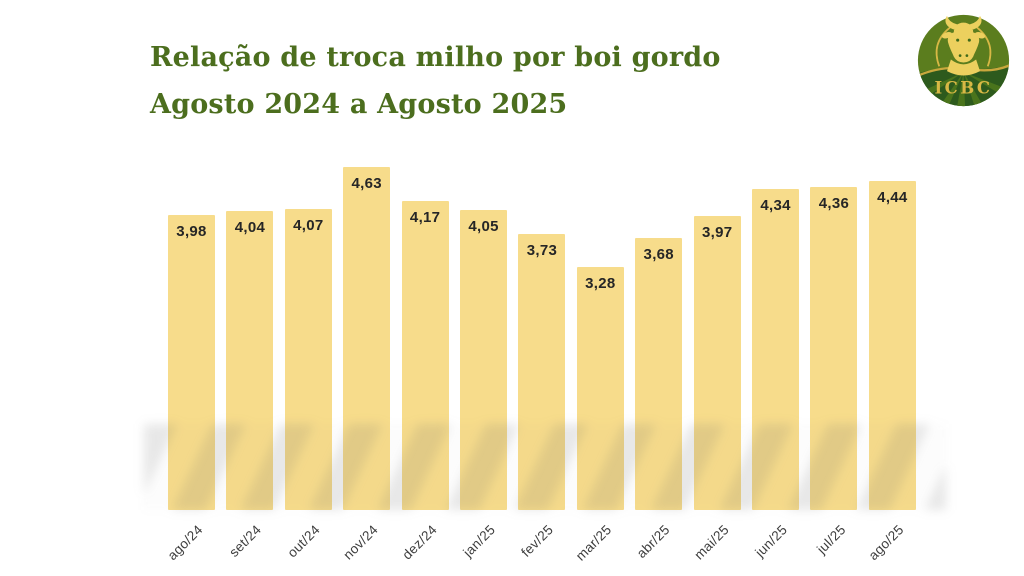 This screenshot has width=1024, height=576. I want to click on bar-slot-ago/24: 3,98 ago/24, so click(190, 364).